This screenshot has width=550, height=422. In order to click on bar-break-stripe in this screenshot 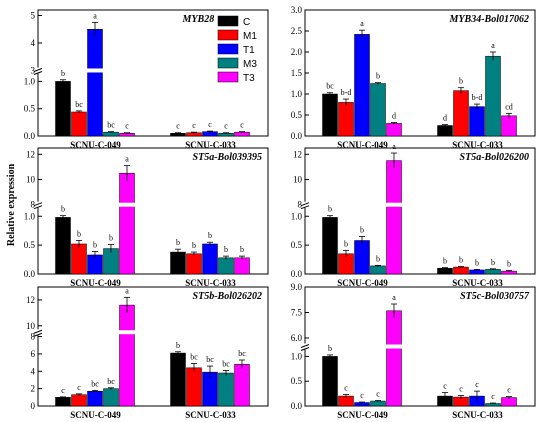, I will do `click(394, 346)`.